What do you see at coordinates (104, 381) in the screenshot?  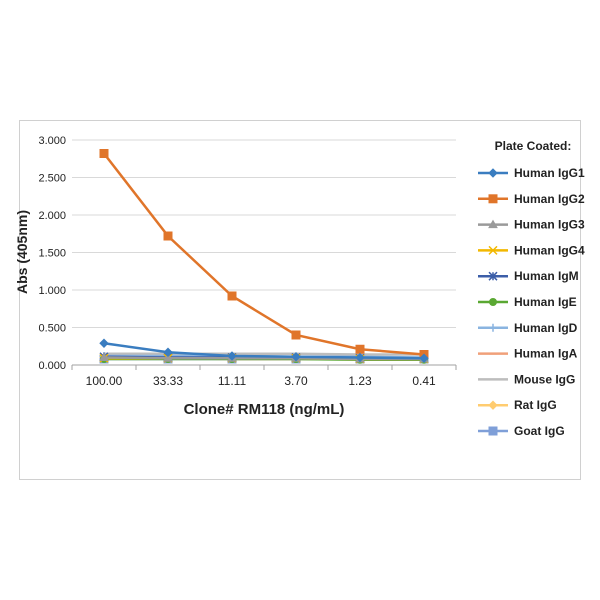 I see `x-tick-label: 100.00` at bounding box center [104, 381].